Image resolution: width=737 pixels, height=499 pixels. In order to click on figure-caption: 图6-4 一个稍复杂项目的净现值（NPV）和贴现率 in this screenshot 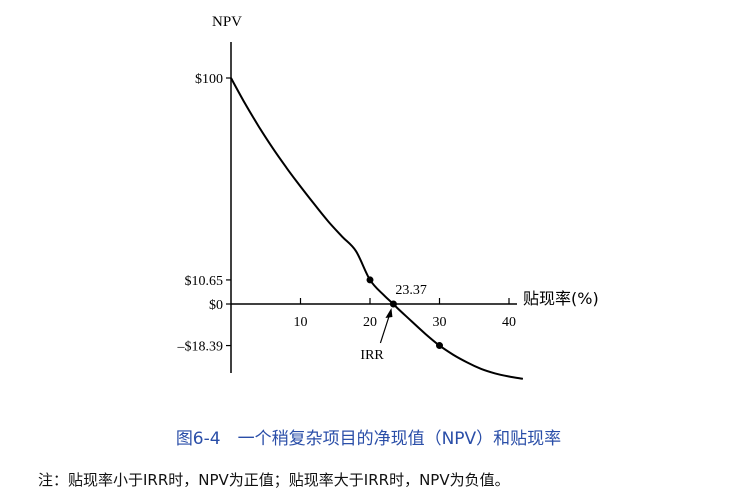, I will do `click(368, 439)`.